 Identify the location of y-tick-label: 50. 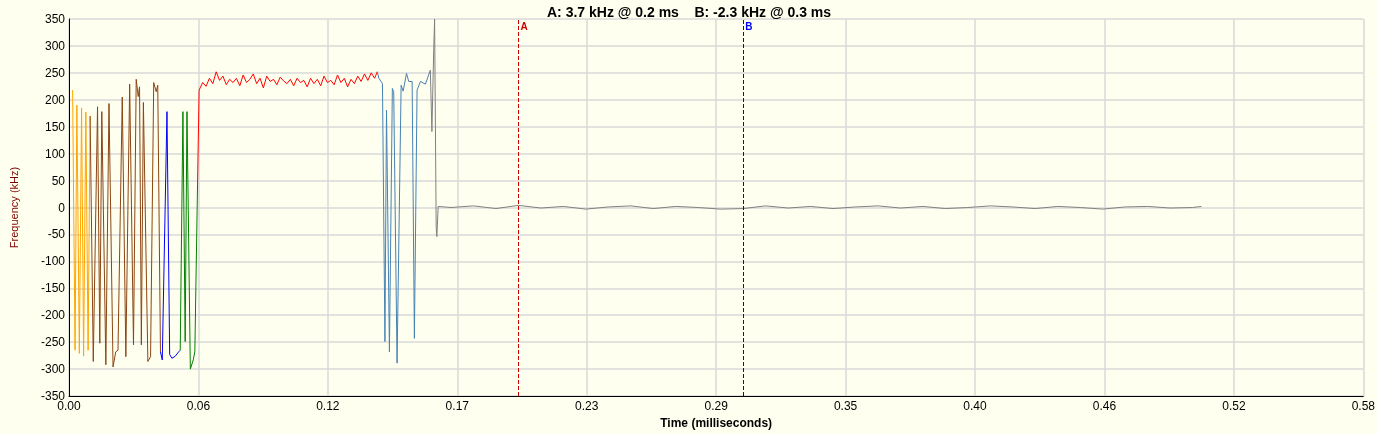
(58, 180).